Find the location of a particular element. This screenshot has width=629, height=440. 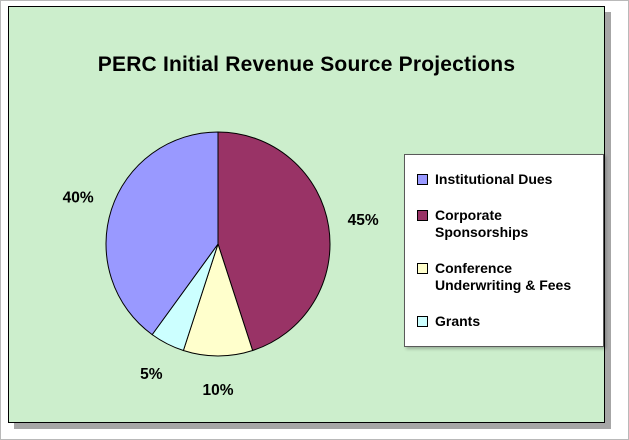

pie-percent-label-institutional-dues: 40% is located at coordinates (78, 198).